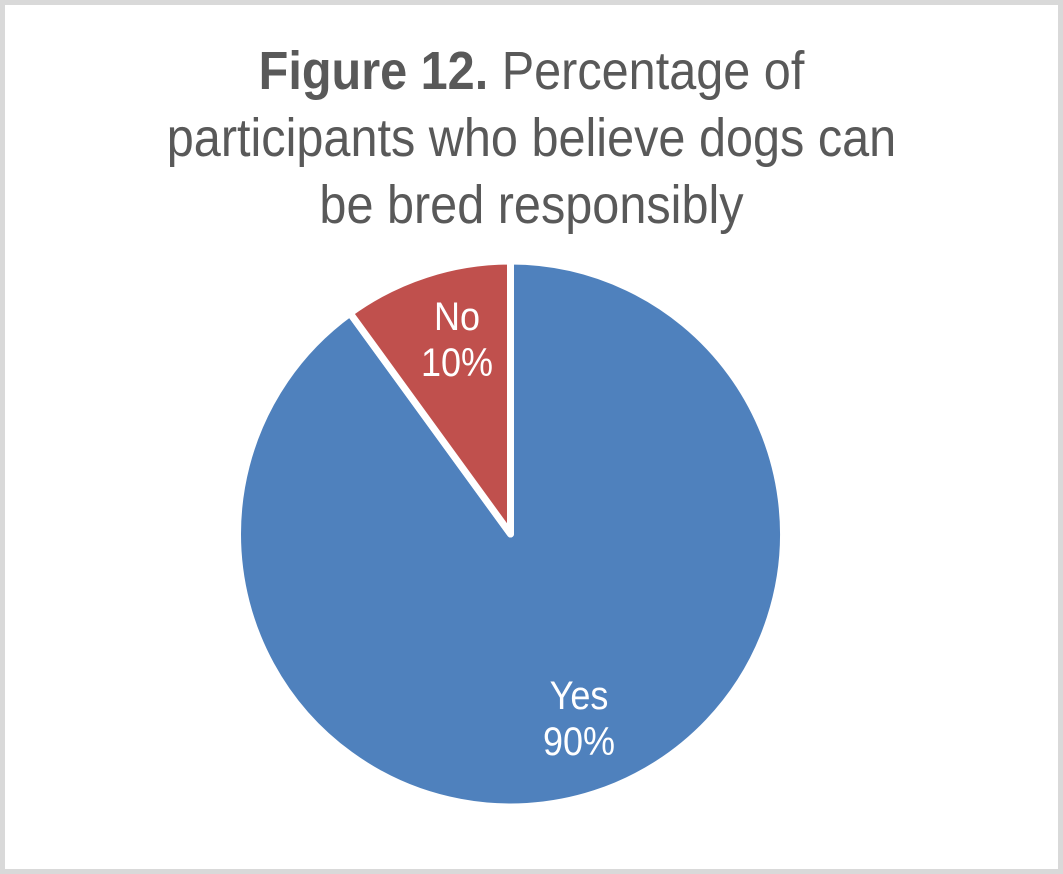  I want to click on chart-title-line-1: Figure 12. Percentage of, so click(531, 71).